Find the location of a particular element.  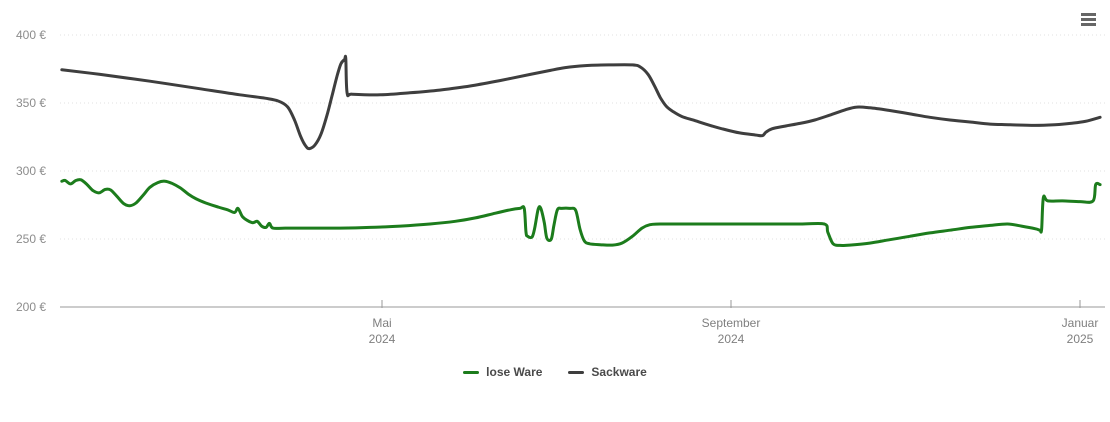

y-axis-label-400: 400 € is located at coordinates (31, 35).